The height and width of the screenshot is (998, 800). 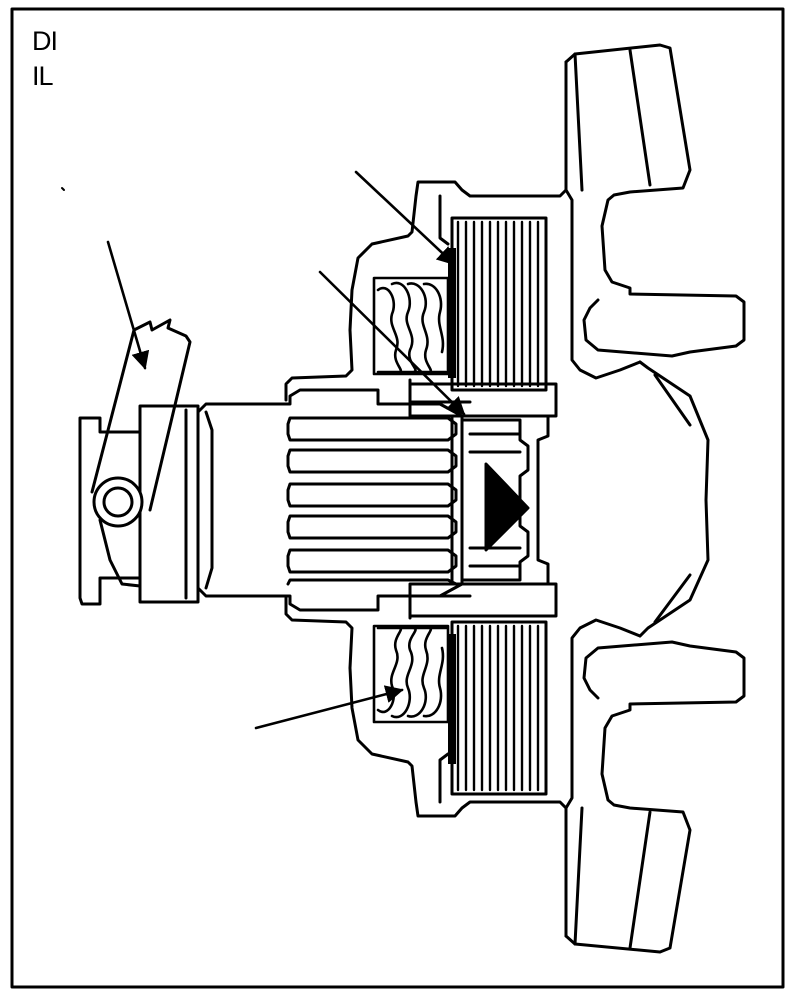 I want to click on clutch-pack-top, so click(x=498, y=304).